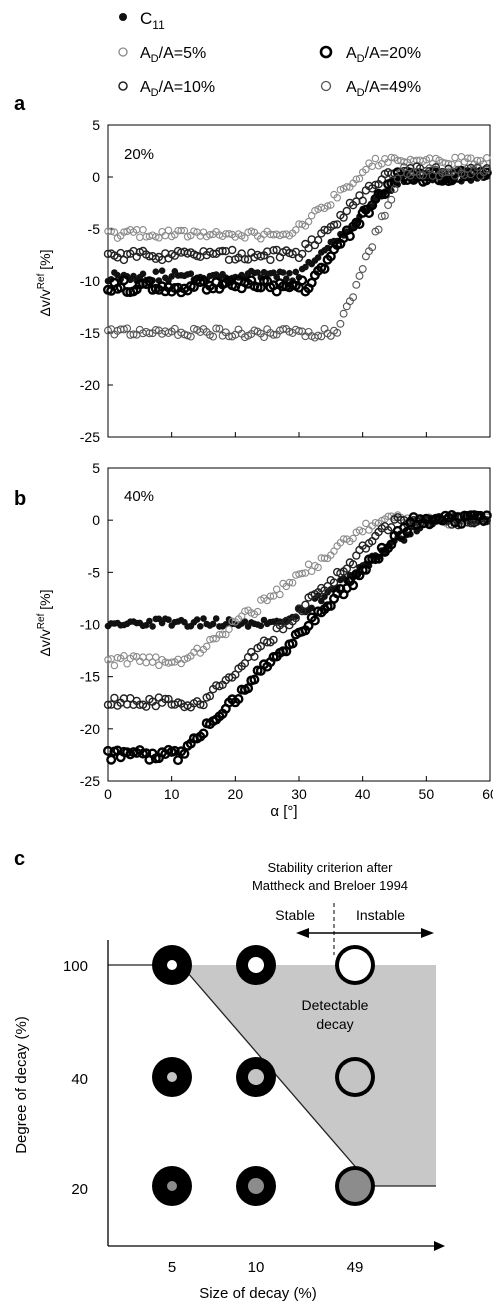 The image size is (493, 1305). Describe the element at coordinates (139, 154) in the screenshot. I see `panel-a-annotation: 20%` at that location.